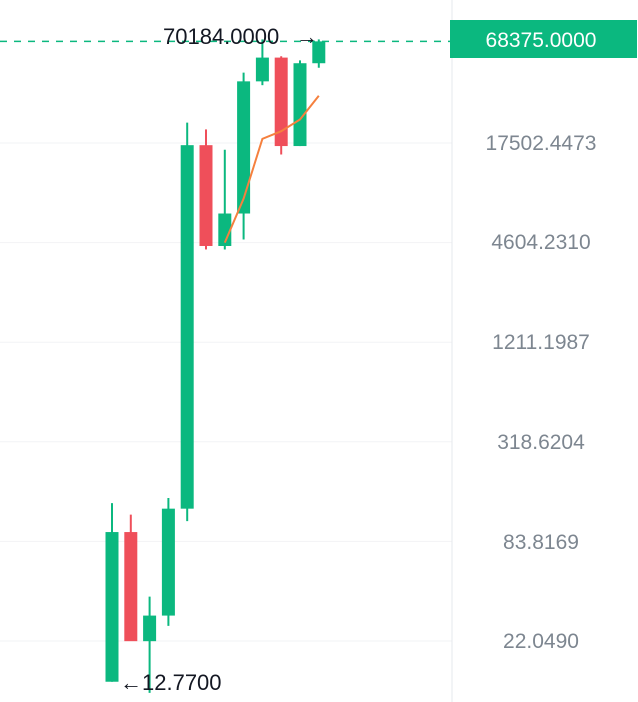 The image size is (638, 702). What do you see at coordinates (540, 242) in the screenshot?
I see `y-tick-label: 4604.2310` at bounding box center [540, 242].